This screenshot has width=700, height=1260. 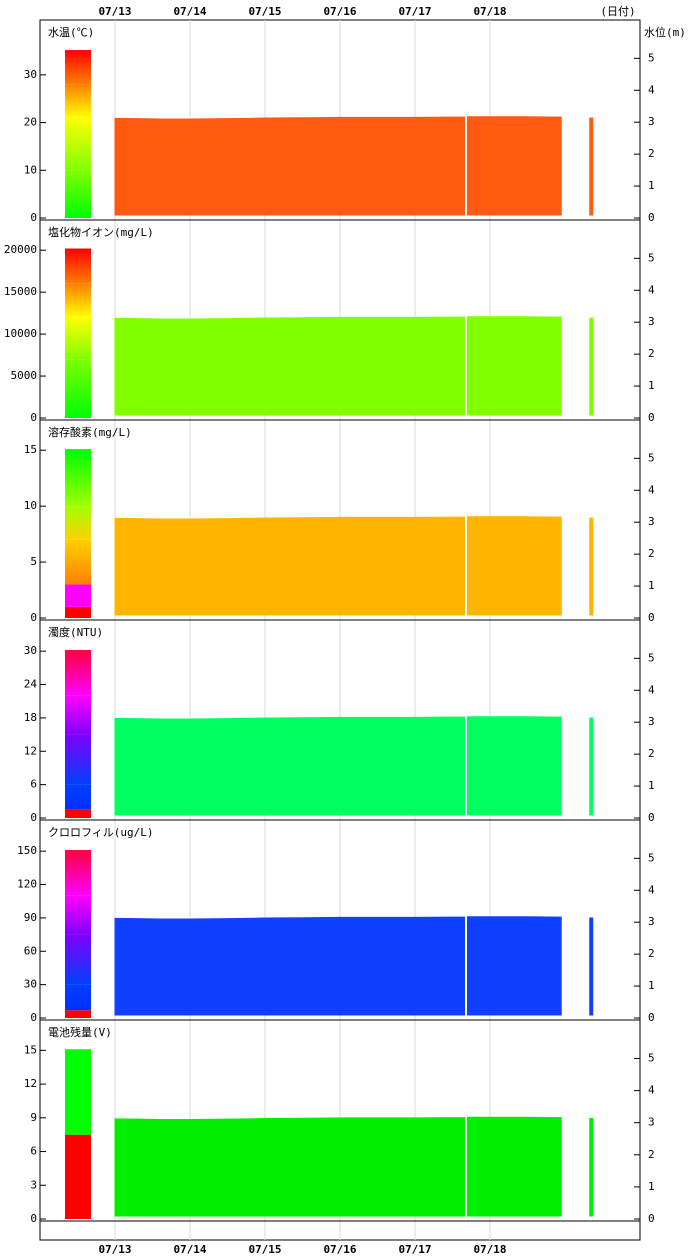 What do you see at coordinates (27, 850) in the screenshot?
I see `y-tick-label: 150` at bounding box center [27, 850].